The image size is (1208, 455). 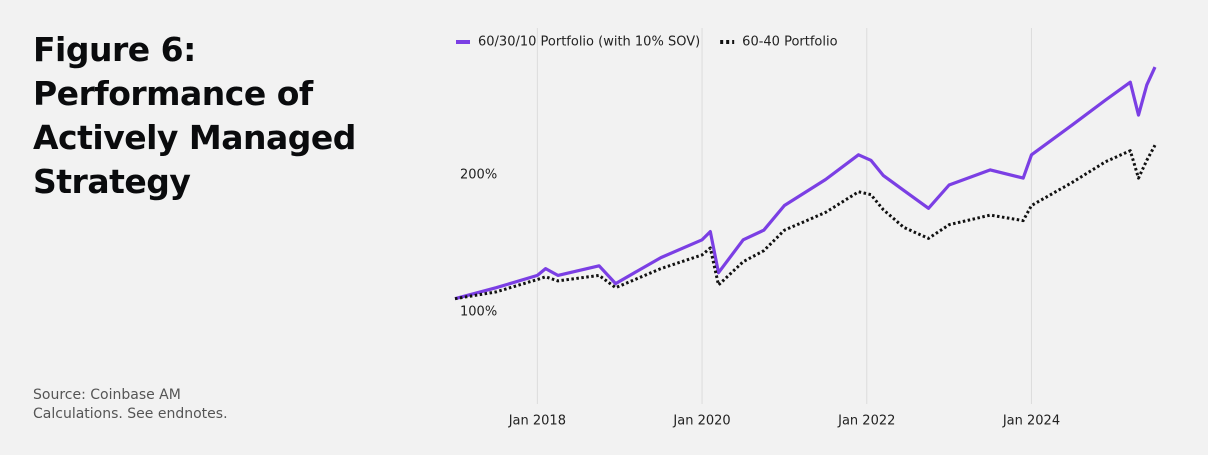 What do you see at coordinates (112, 181) in the screenshot?
I see `title-line: Strategy` at bounding box center [112, 181].